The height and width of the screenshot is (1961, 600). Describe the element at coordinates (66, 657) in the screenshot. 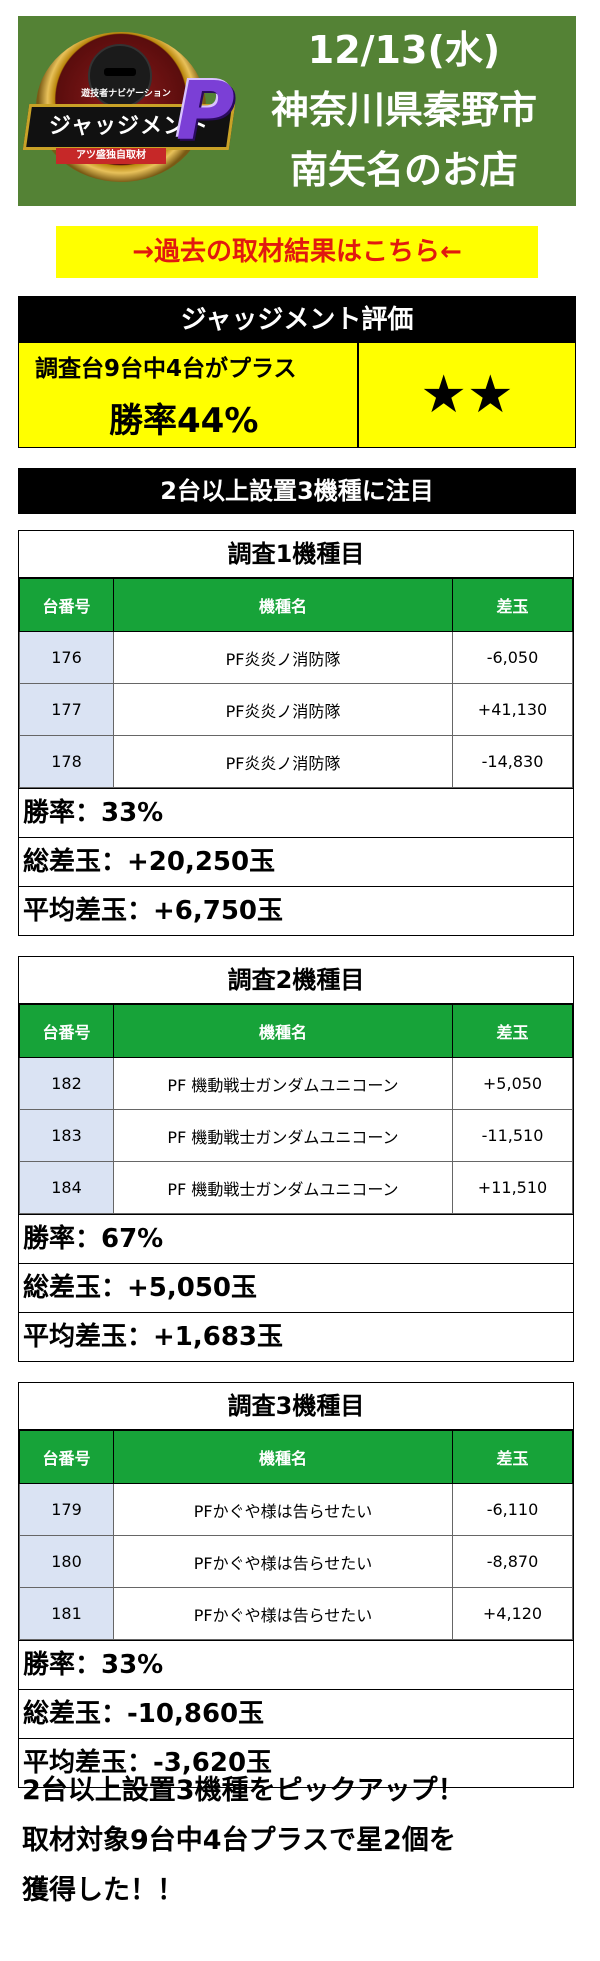

I see `machine-no: 176` at that location.